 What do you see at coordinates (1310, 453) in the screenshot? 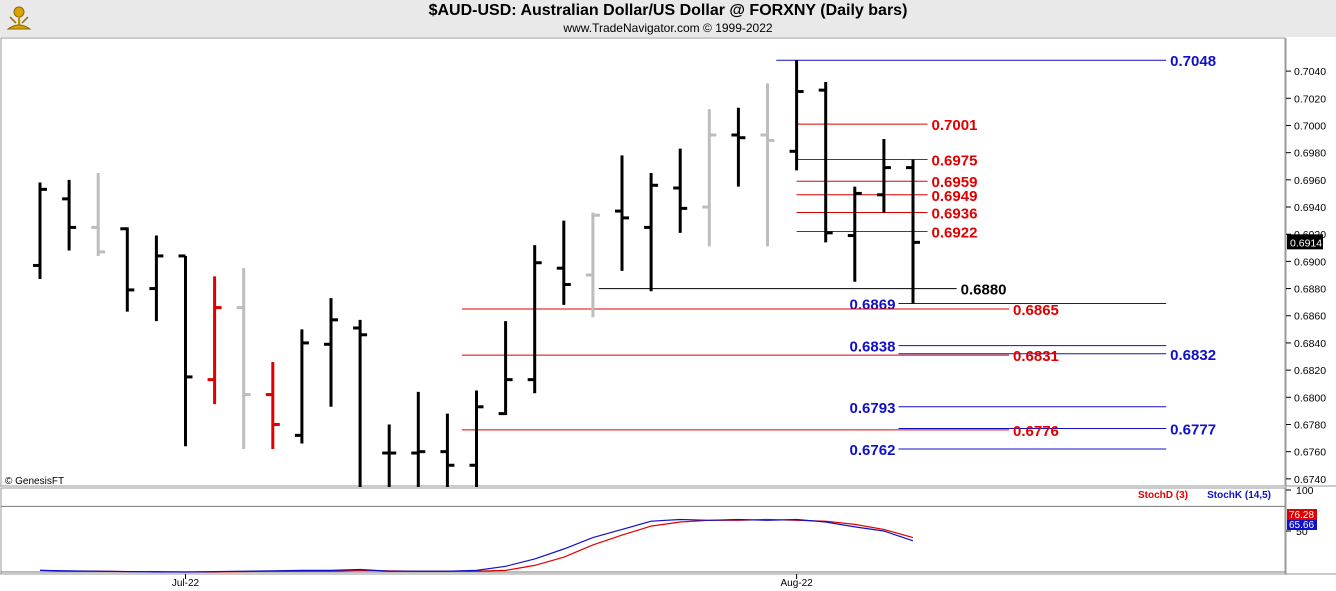
I see `y-tick-label: 0.6760` at bounding box center [1310, 453].